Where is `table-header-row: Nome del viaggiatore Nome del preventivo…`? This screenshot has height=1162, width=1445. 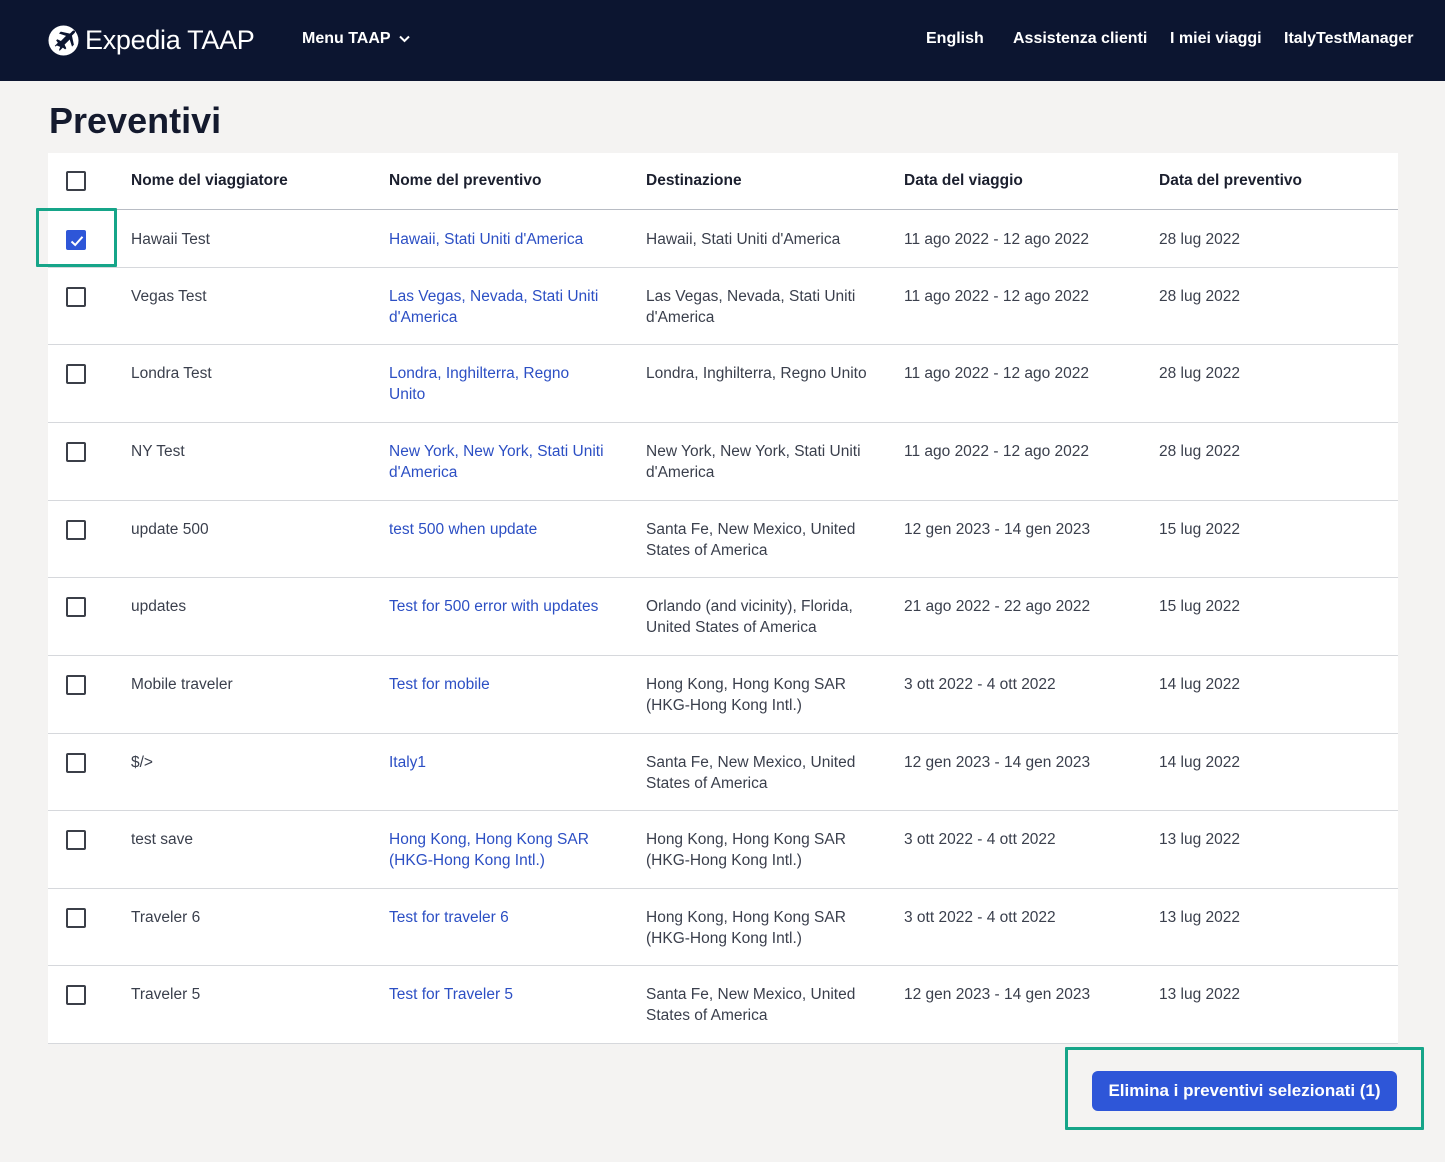 table-header-row: Nome del viaggiatore Nome del preventivo… is located at coordinates (723, 181).